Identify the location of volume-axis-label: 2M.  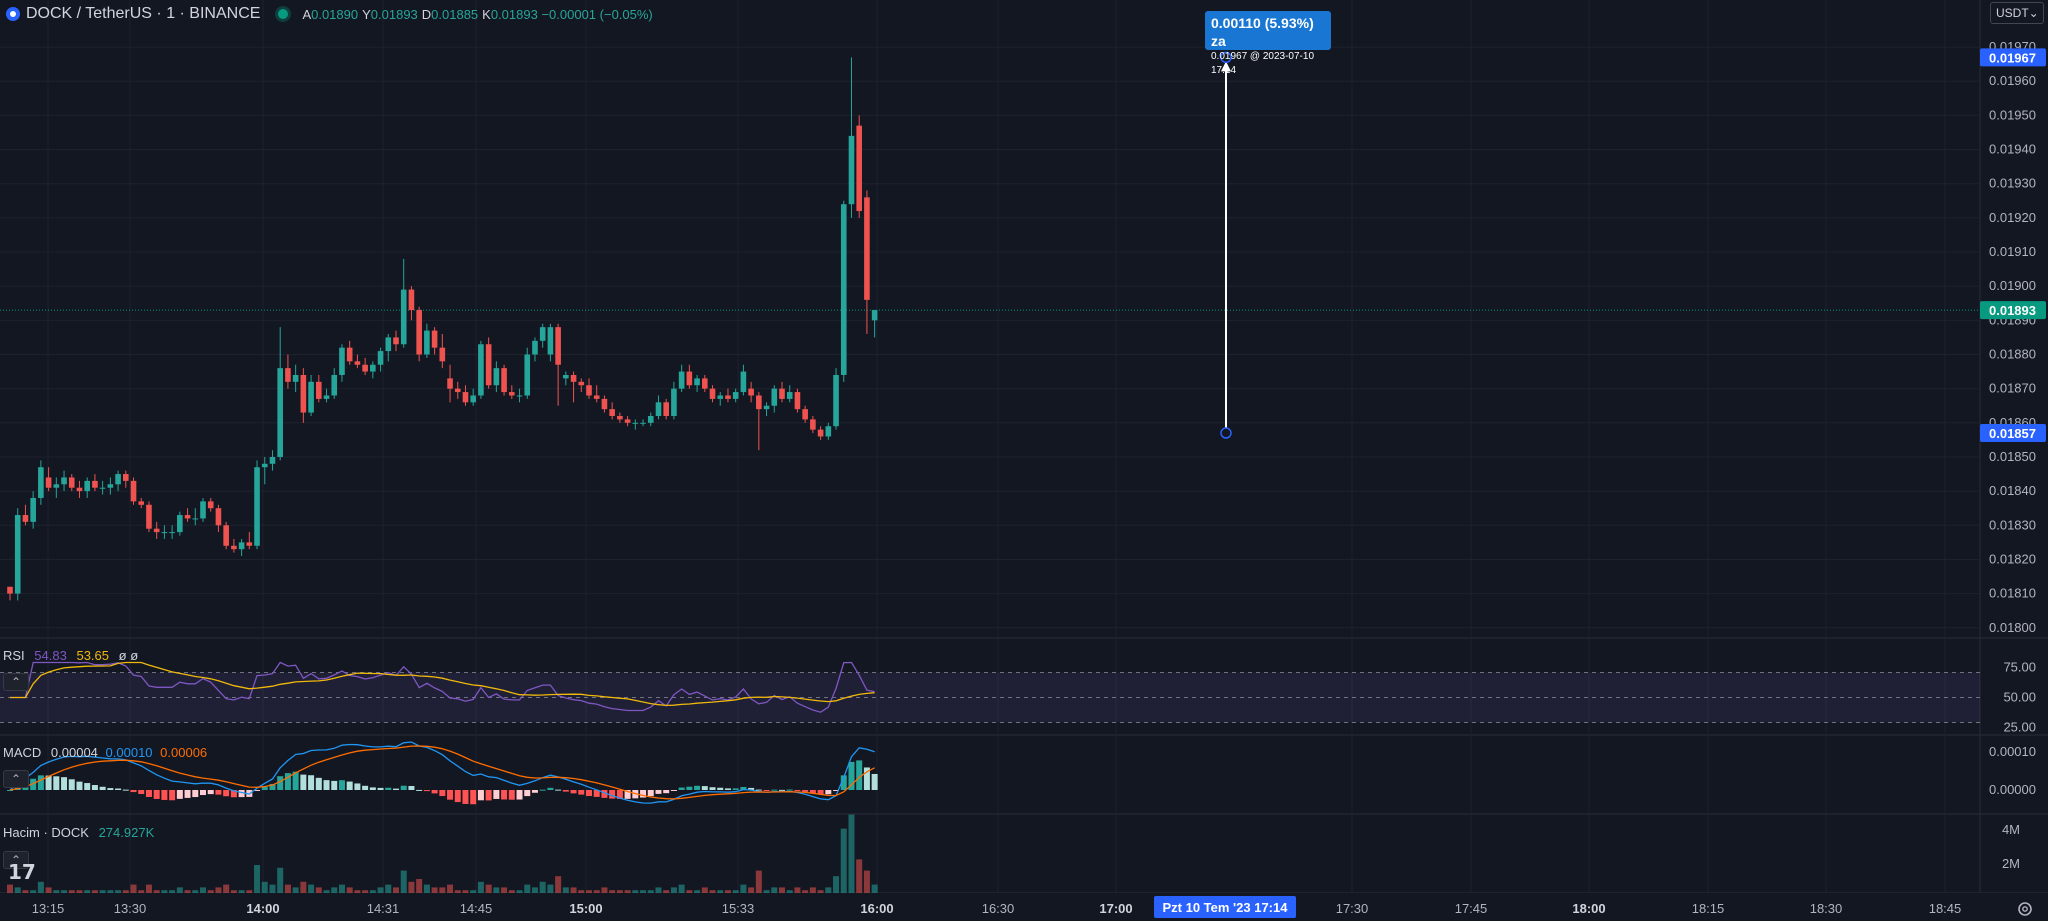
(2011, 863).